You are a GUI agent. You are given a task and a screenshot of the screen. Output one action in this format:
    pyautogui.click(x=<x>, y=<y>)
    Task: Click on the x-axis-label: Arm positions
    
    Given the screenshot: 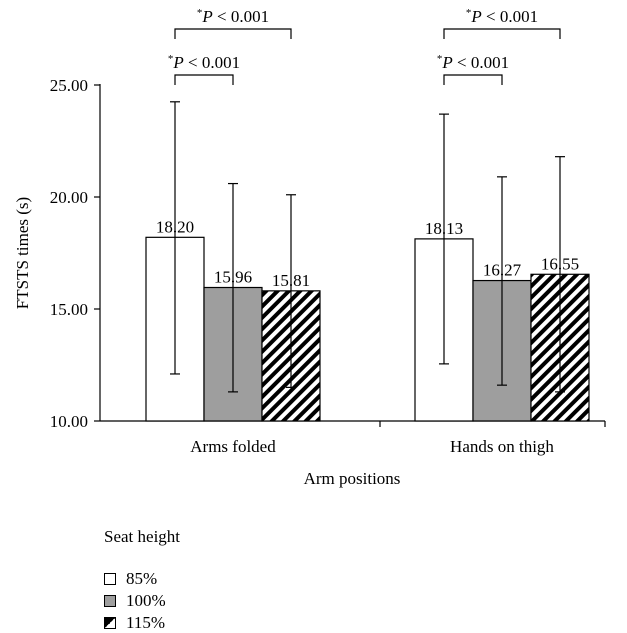 What is the action you would take?
    pyautogui.click(x=352, y=478)
    